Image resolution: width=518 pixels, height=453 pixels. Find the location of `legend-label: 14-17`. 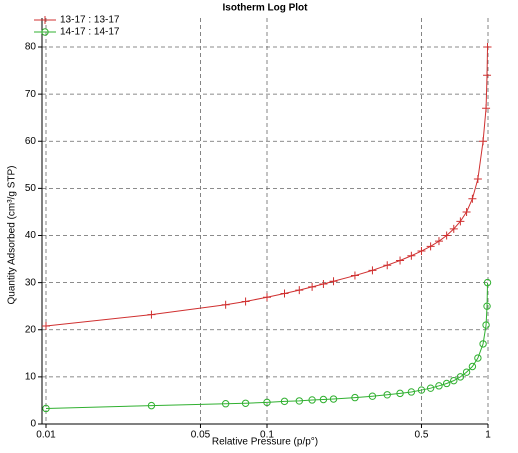

legend-label: 14-17 is located at coordinates (90, 32).